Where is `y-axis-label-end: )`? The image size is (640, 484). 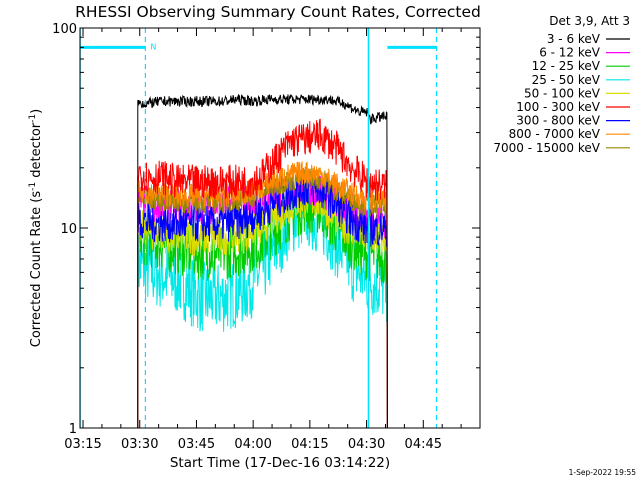 y-axis-label-end: ) is located at coordinates (36, 111).